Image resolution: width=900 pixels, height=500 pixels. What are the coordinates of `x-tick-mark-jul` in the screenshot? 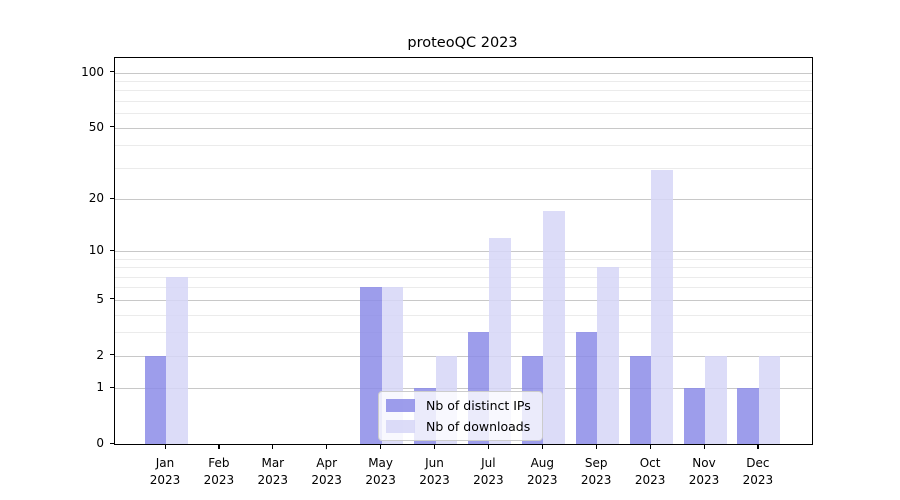 It's located at (488, 446).